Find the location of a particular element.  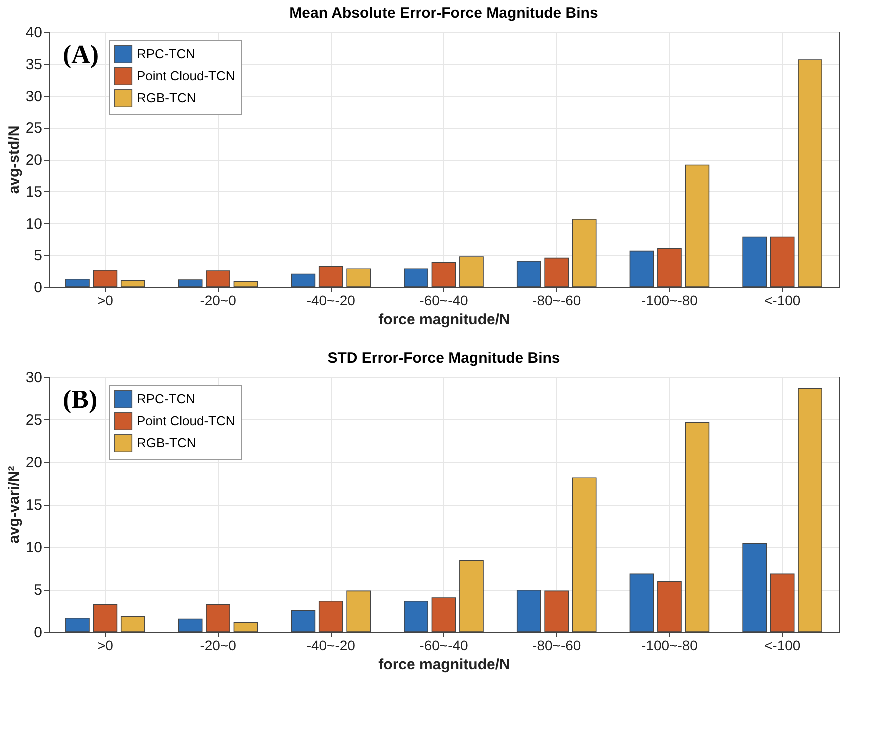

y-tick-label: 40 is located at coordinates (34, 33).